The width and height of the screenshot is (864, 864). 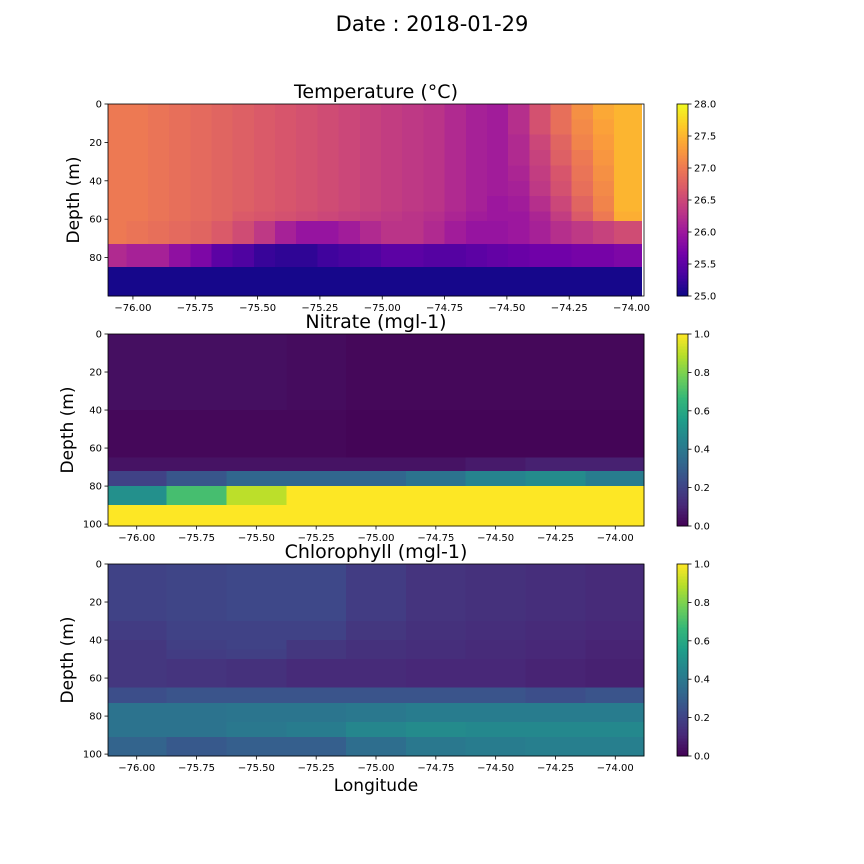 What do you see at coordinates (95, 449) in the screenshot?
I see `y-tick-label: 60` at bounding box center [95, 449].